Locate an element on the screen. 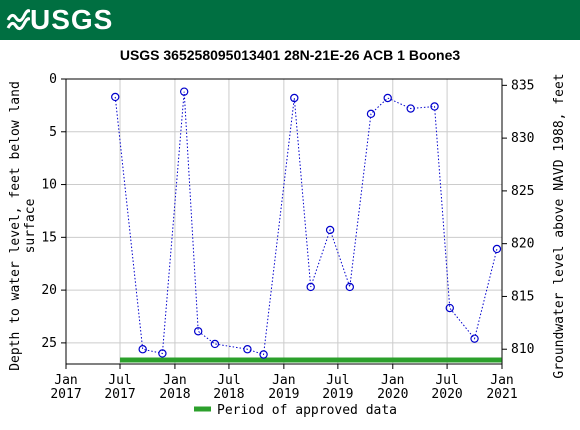 The image size is (580, 430). legend-approved-label: Period of approved data is located at coordinates (307, 410).